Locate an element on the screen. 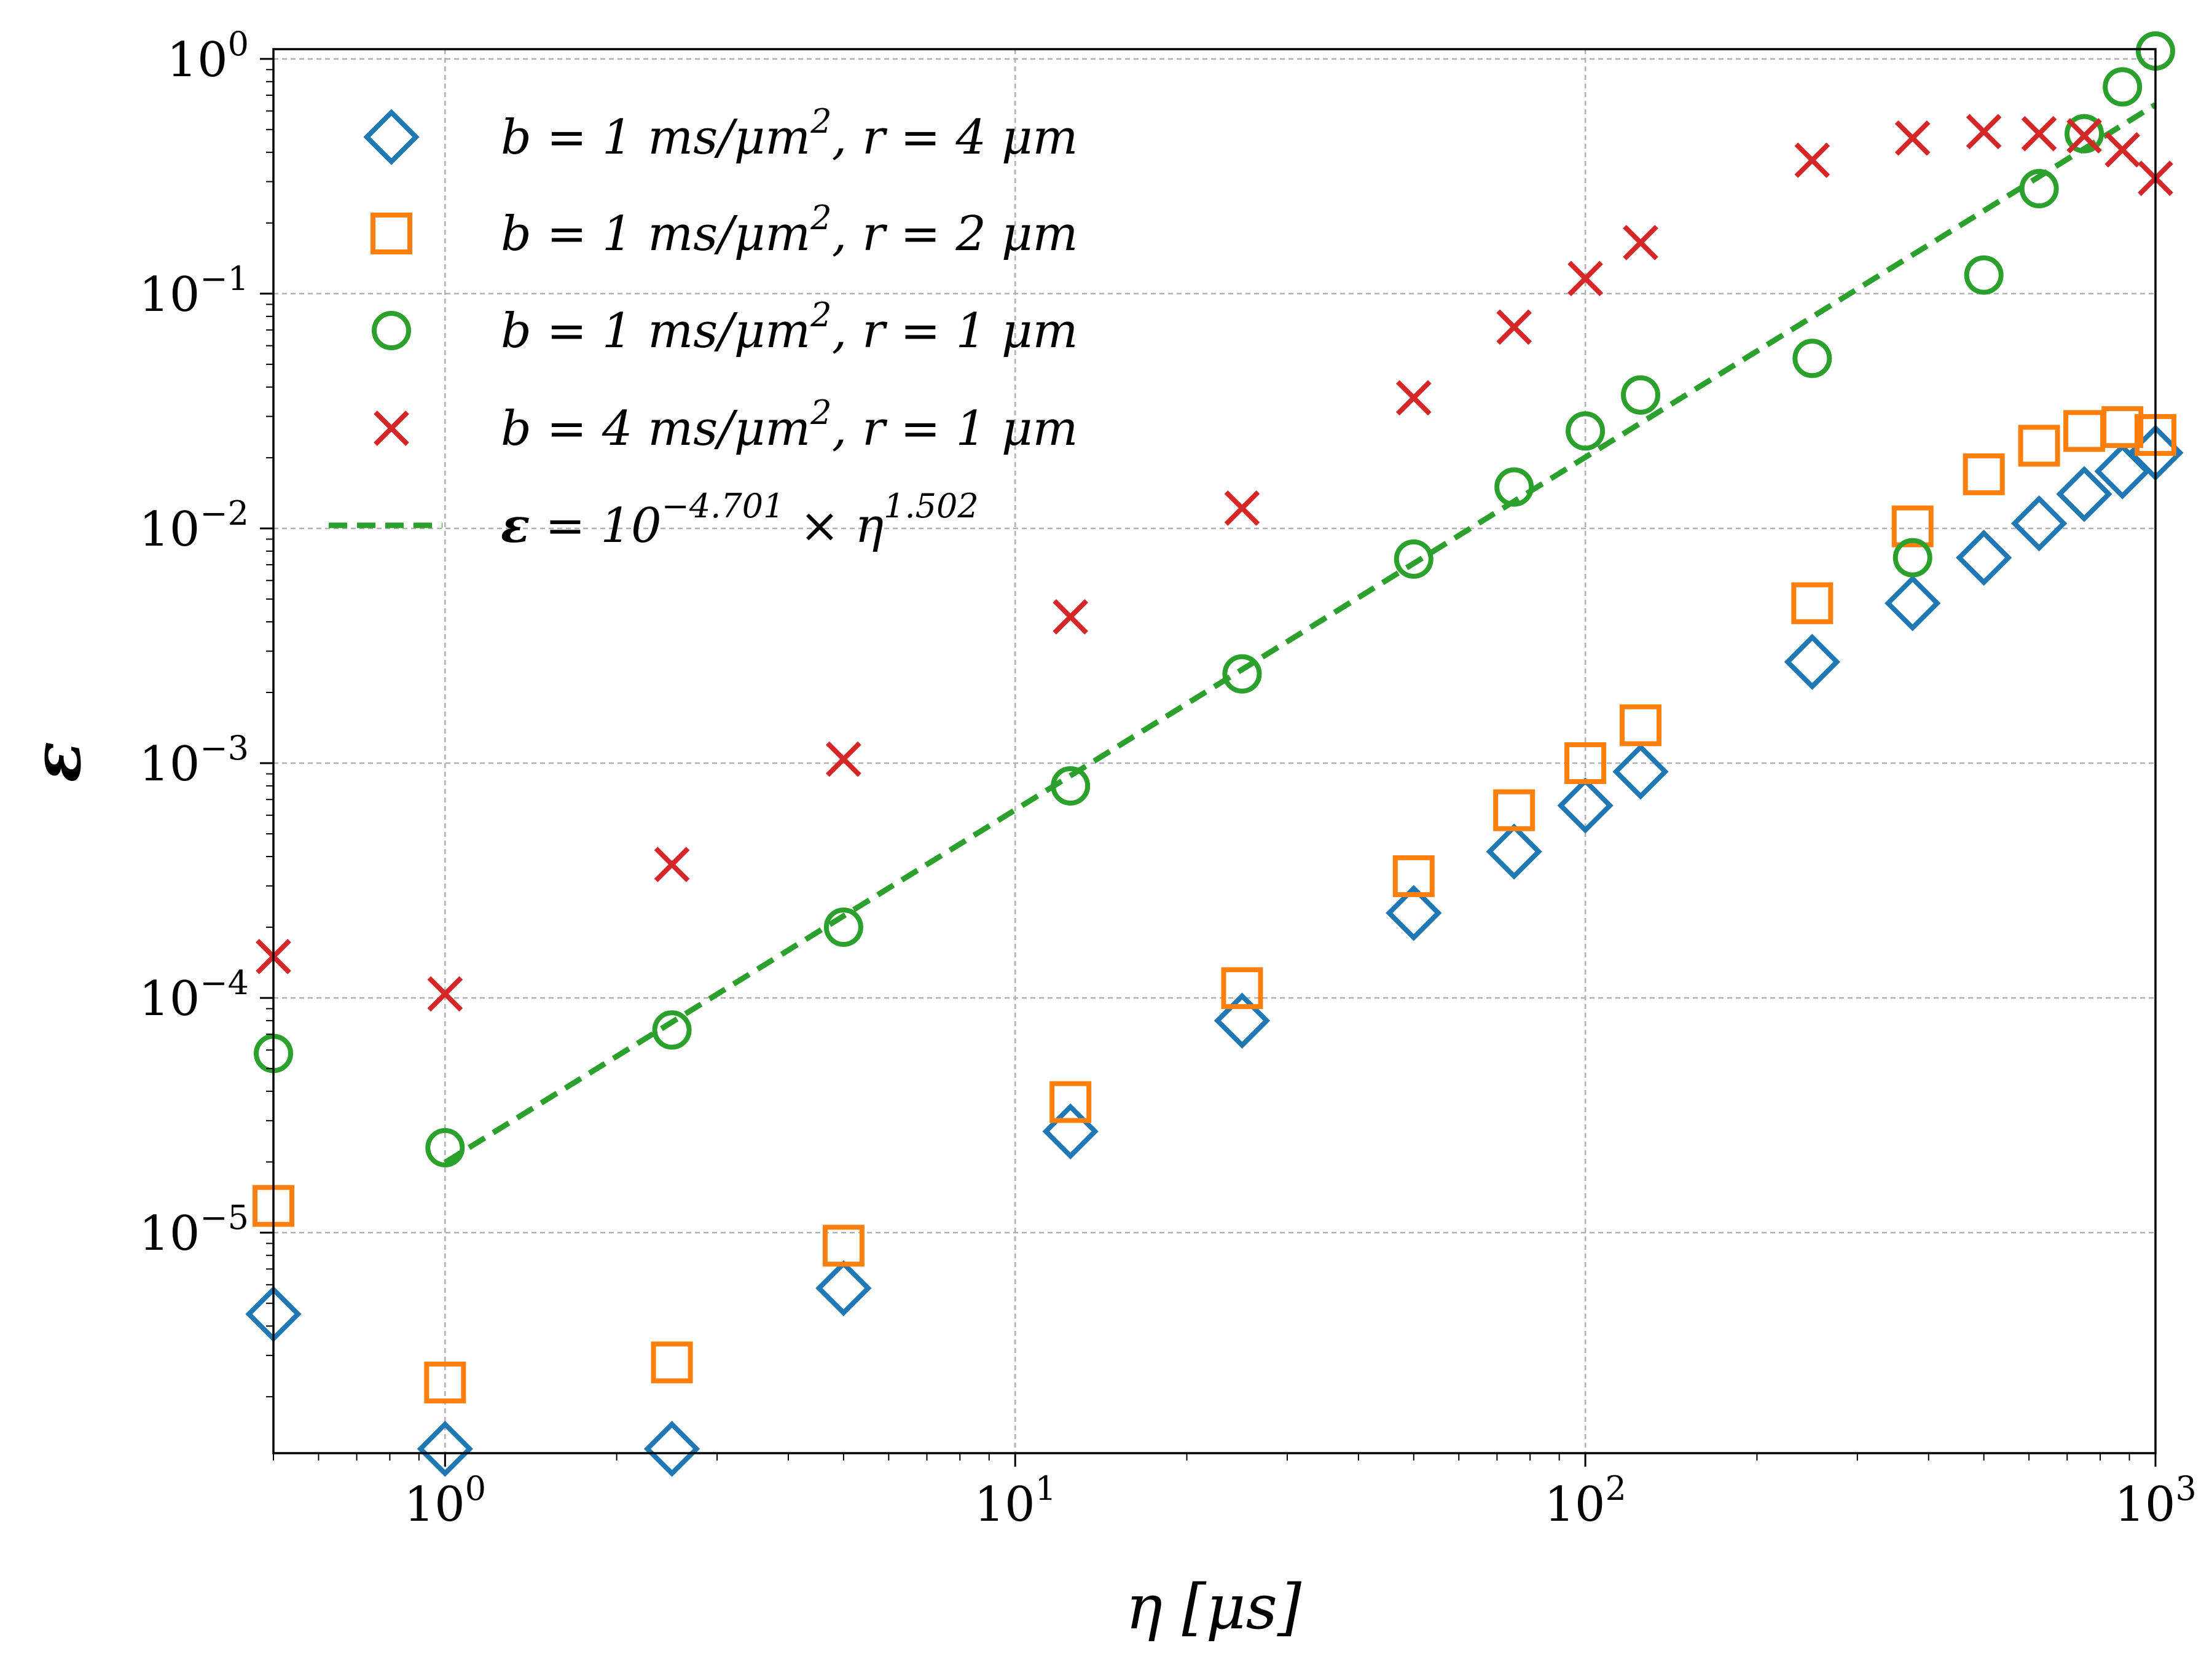 The width and height of the screenshot is (2212, 1659). y-tick-label: 10⁰ is located at coordinates (208, 56).